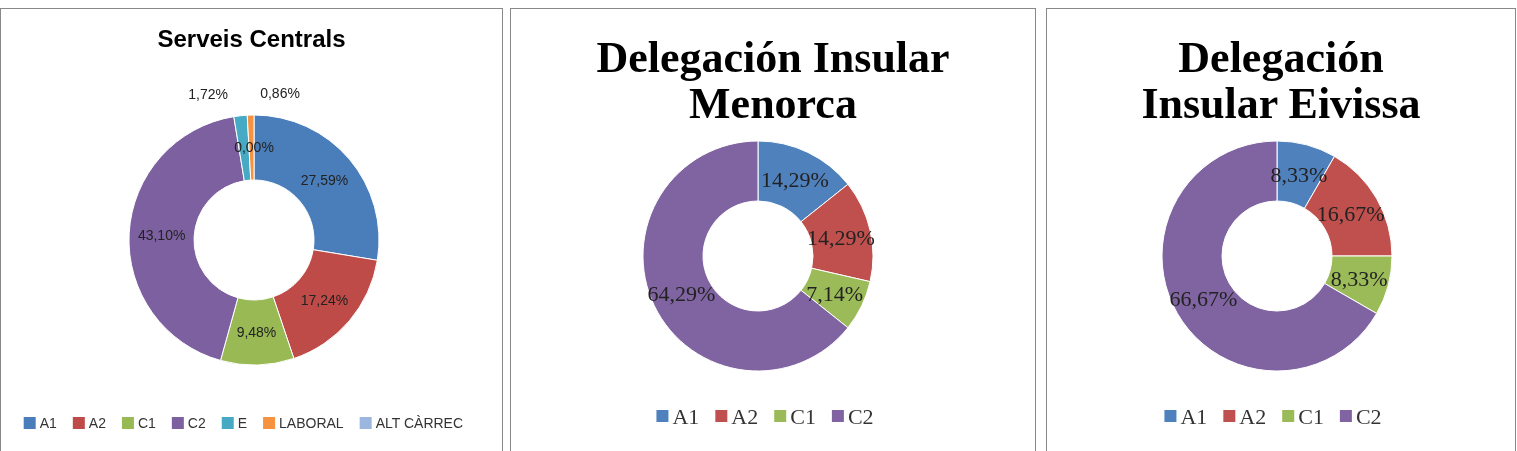 This screenshot has width=1517, height=451. Describe the element at coordinates (324, 299) in the screenshot. I see `data-label: 17,24%` at that location.